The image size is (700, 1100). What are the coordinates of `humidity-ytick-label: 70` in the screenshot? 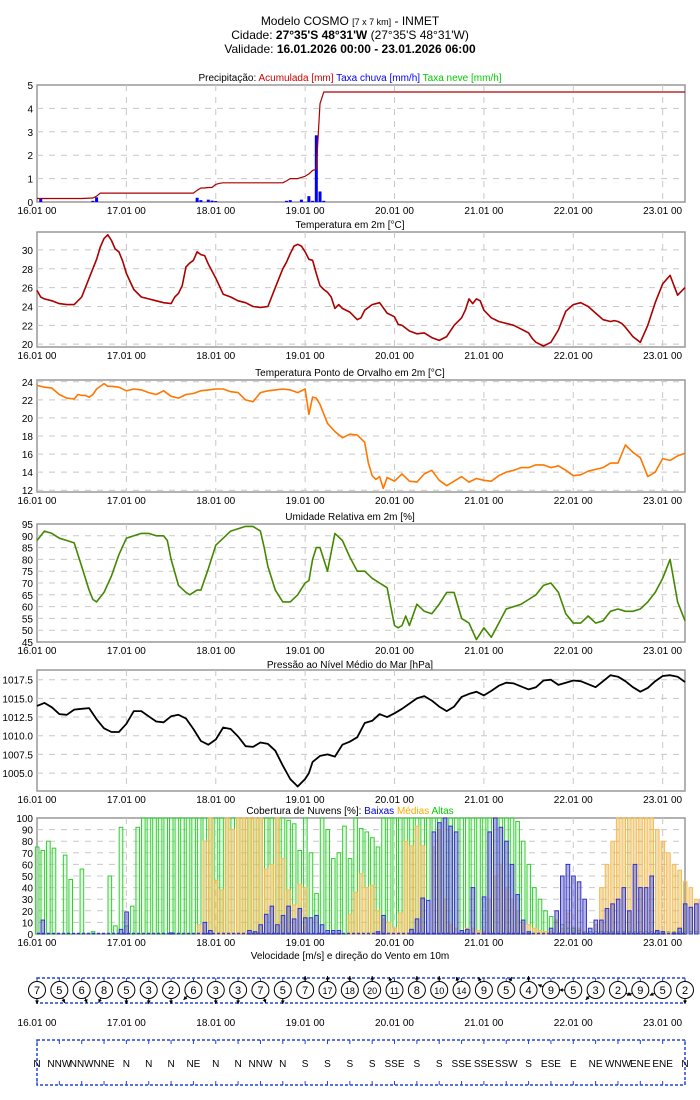 It's located at (28, 584).